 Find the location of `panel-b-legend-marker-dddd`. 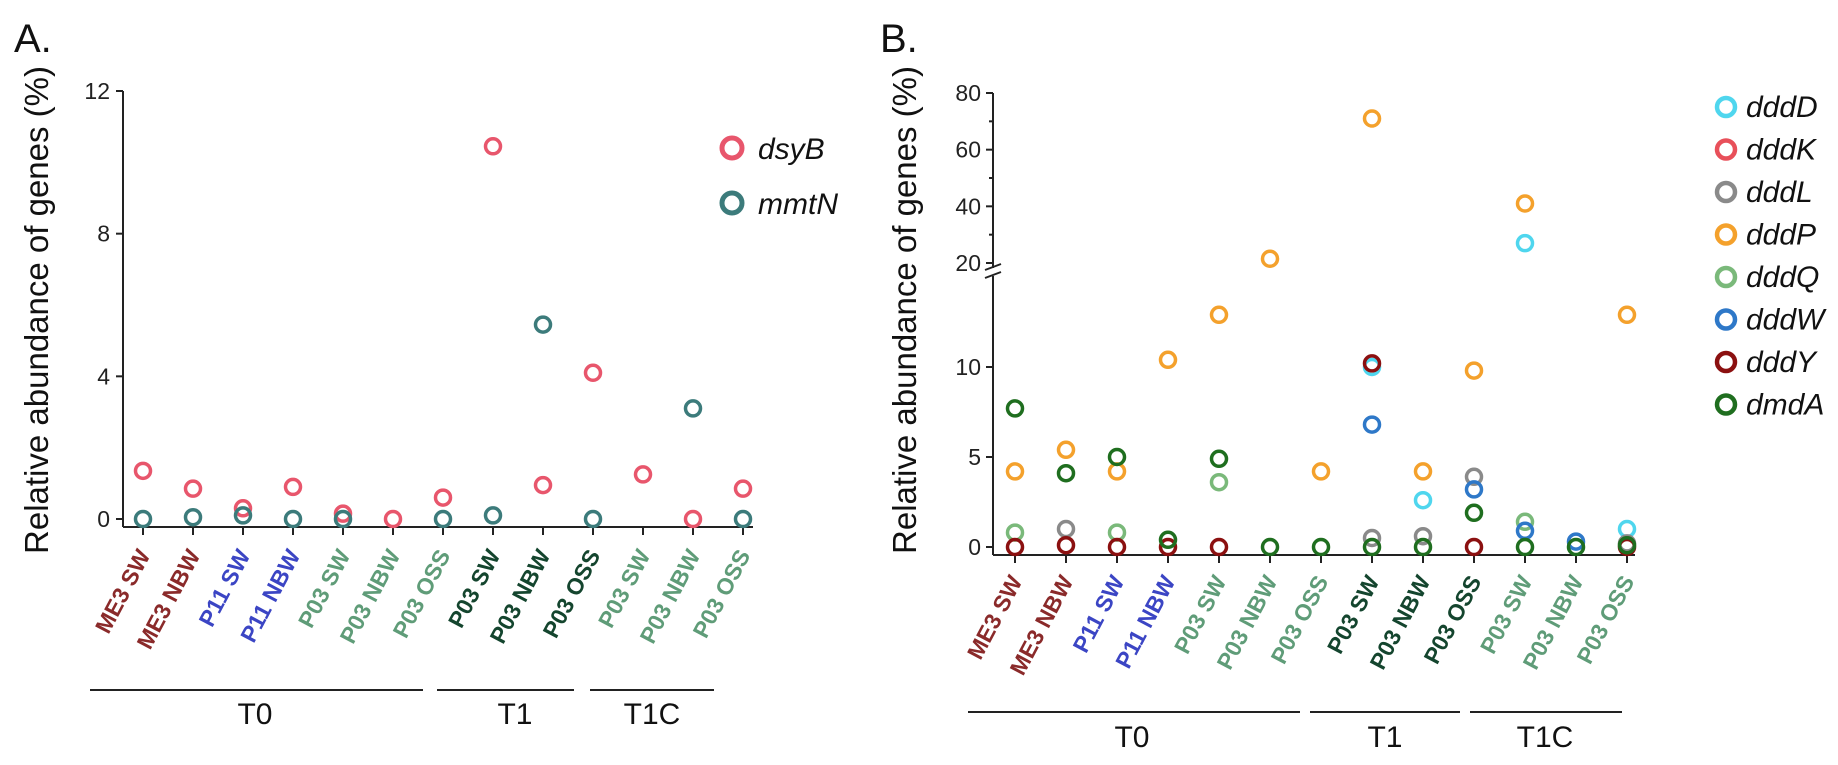

panel-b-legend-marker-dddd is located at coordinates (1726, 107).